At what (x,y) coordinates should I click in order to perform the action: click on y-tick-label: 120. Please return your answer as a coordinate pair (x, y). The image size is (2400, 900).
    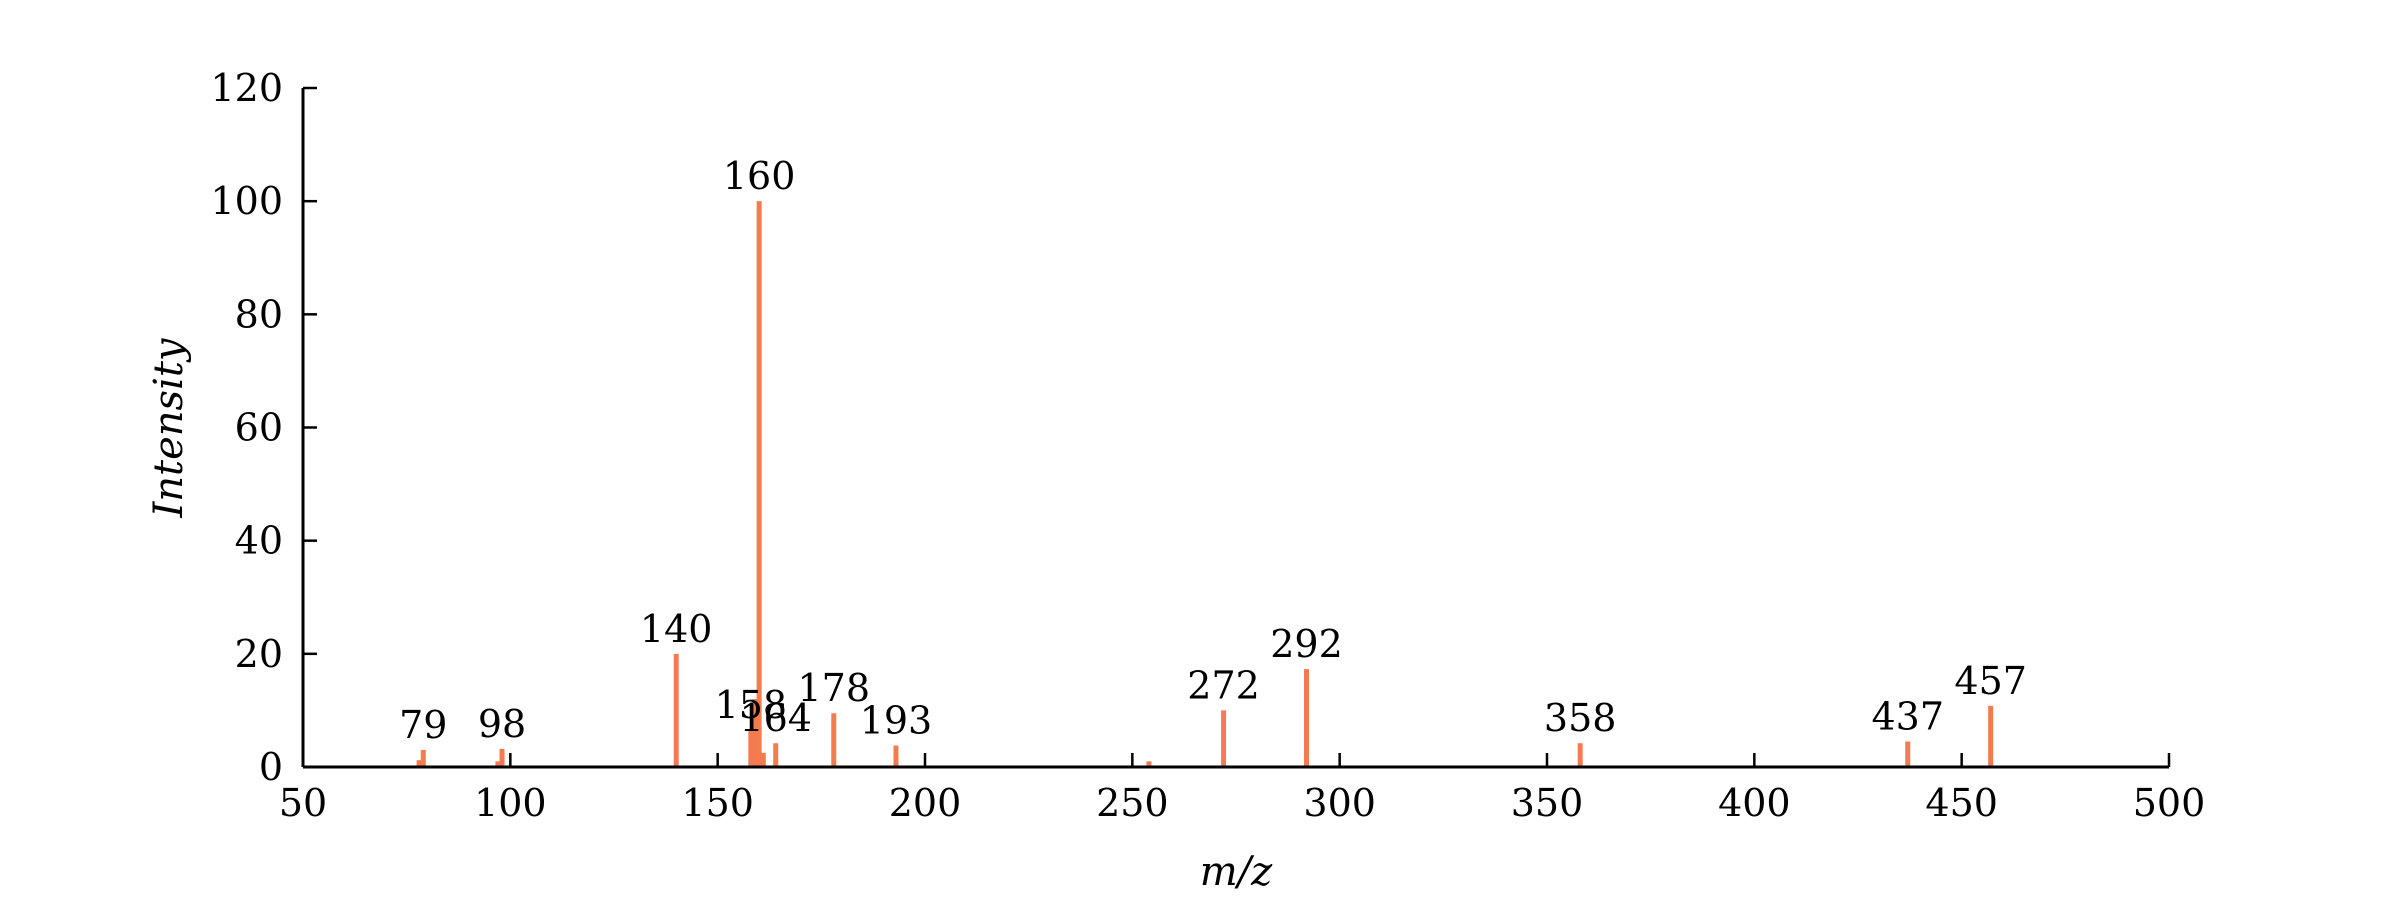
    Looking at the image, I should click on (246, 88).